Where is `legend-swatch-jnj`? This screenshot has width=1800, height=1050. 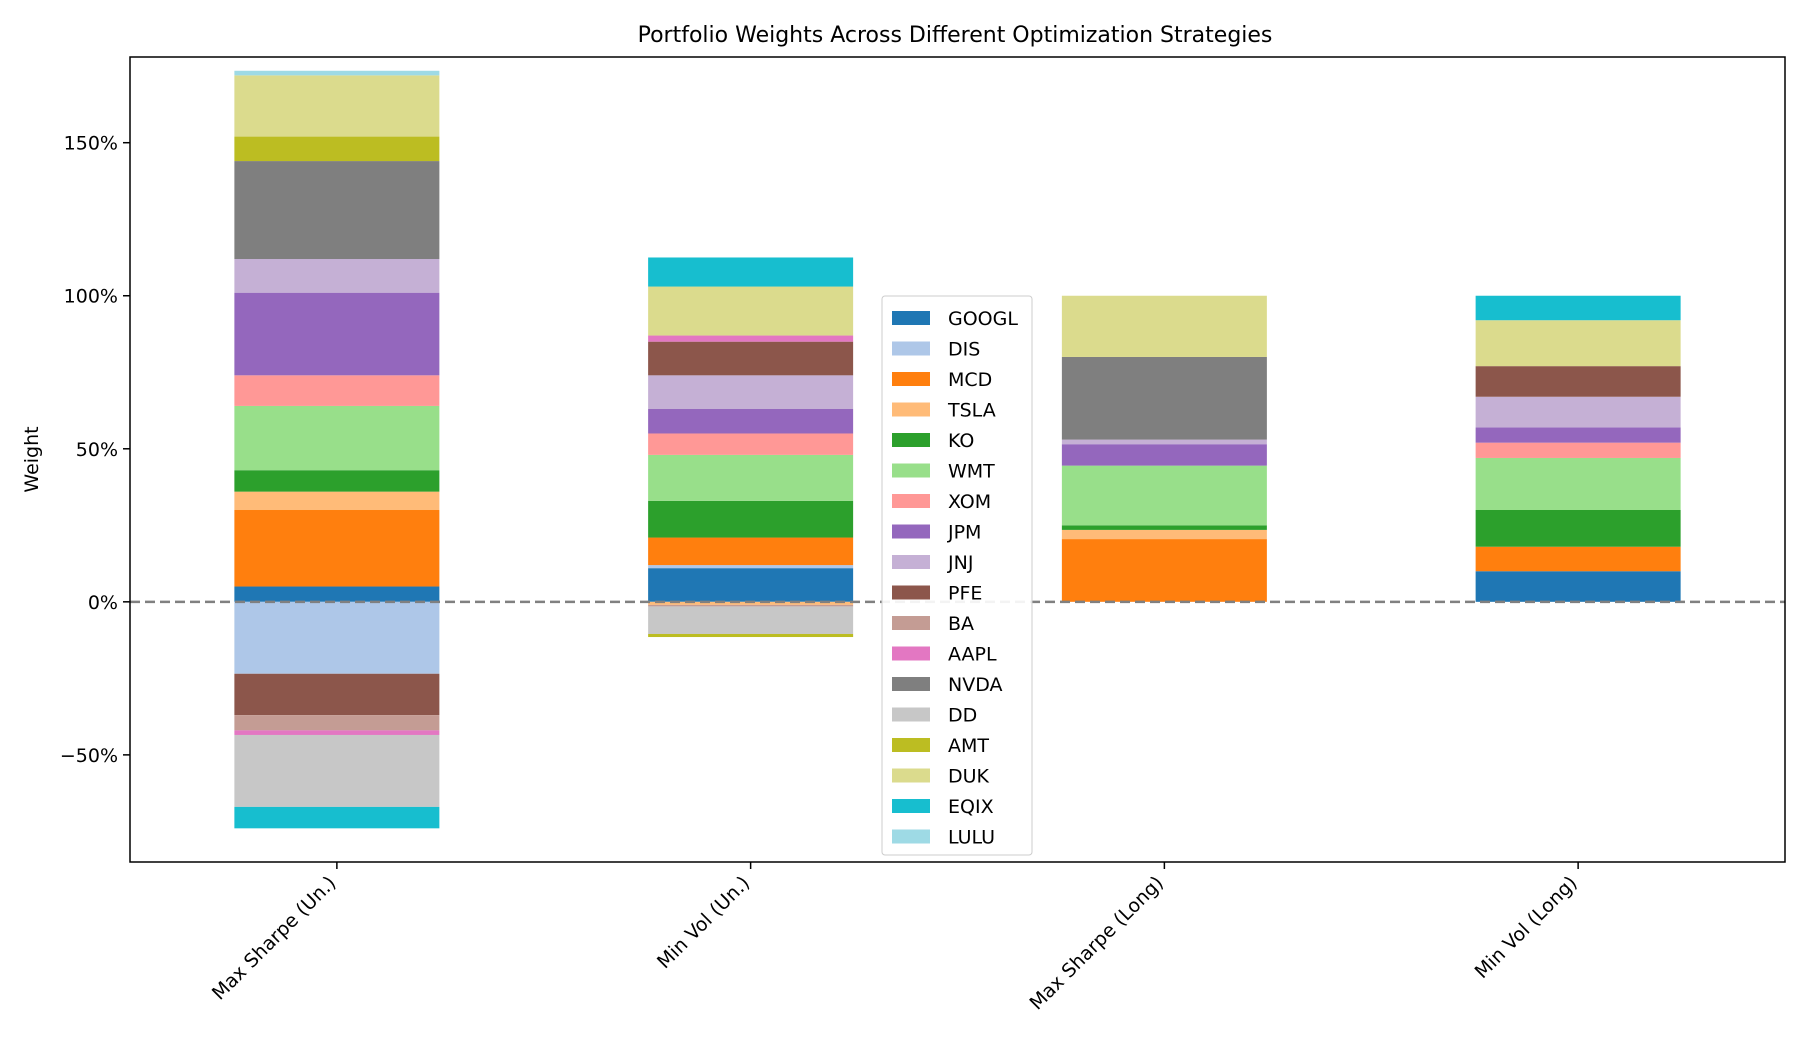 legend-swatch-jnj is located at coordinates (911, 562).